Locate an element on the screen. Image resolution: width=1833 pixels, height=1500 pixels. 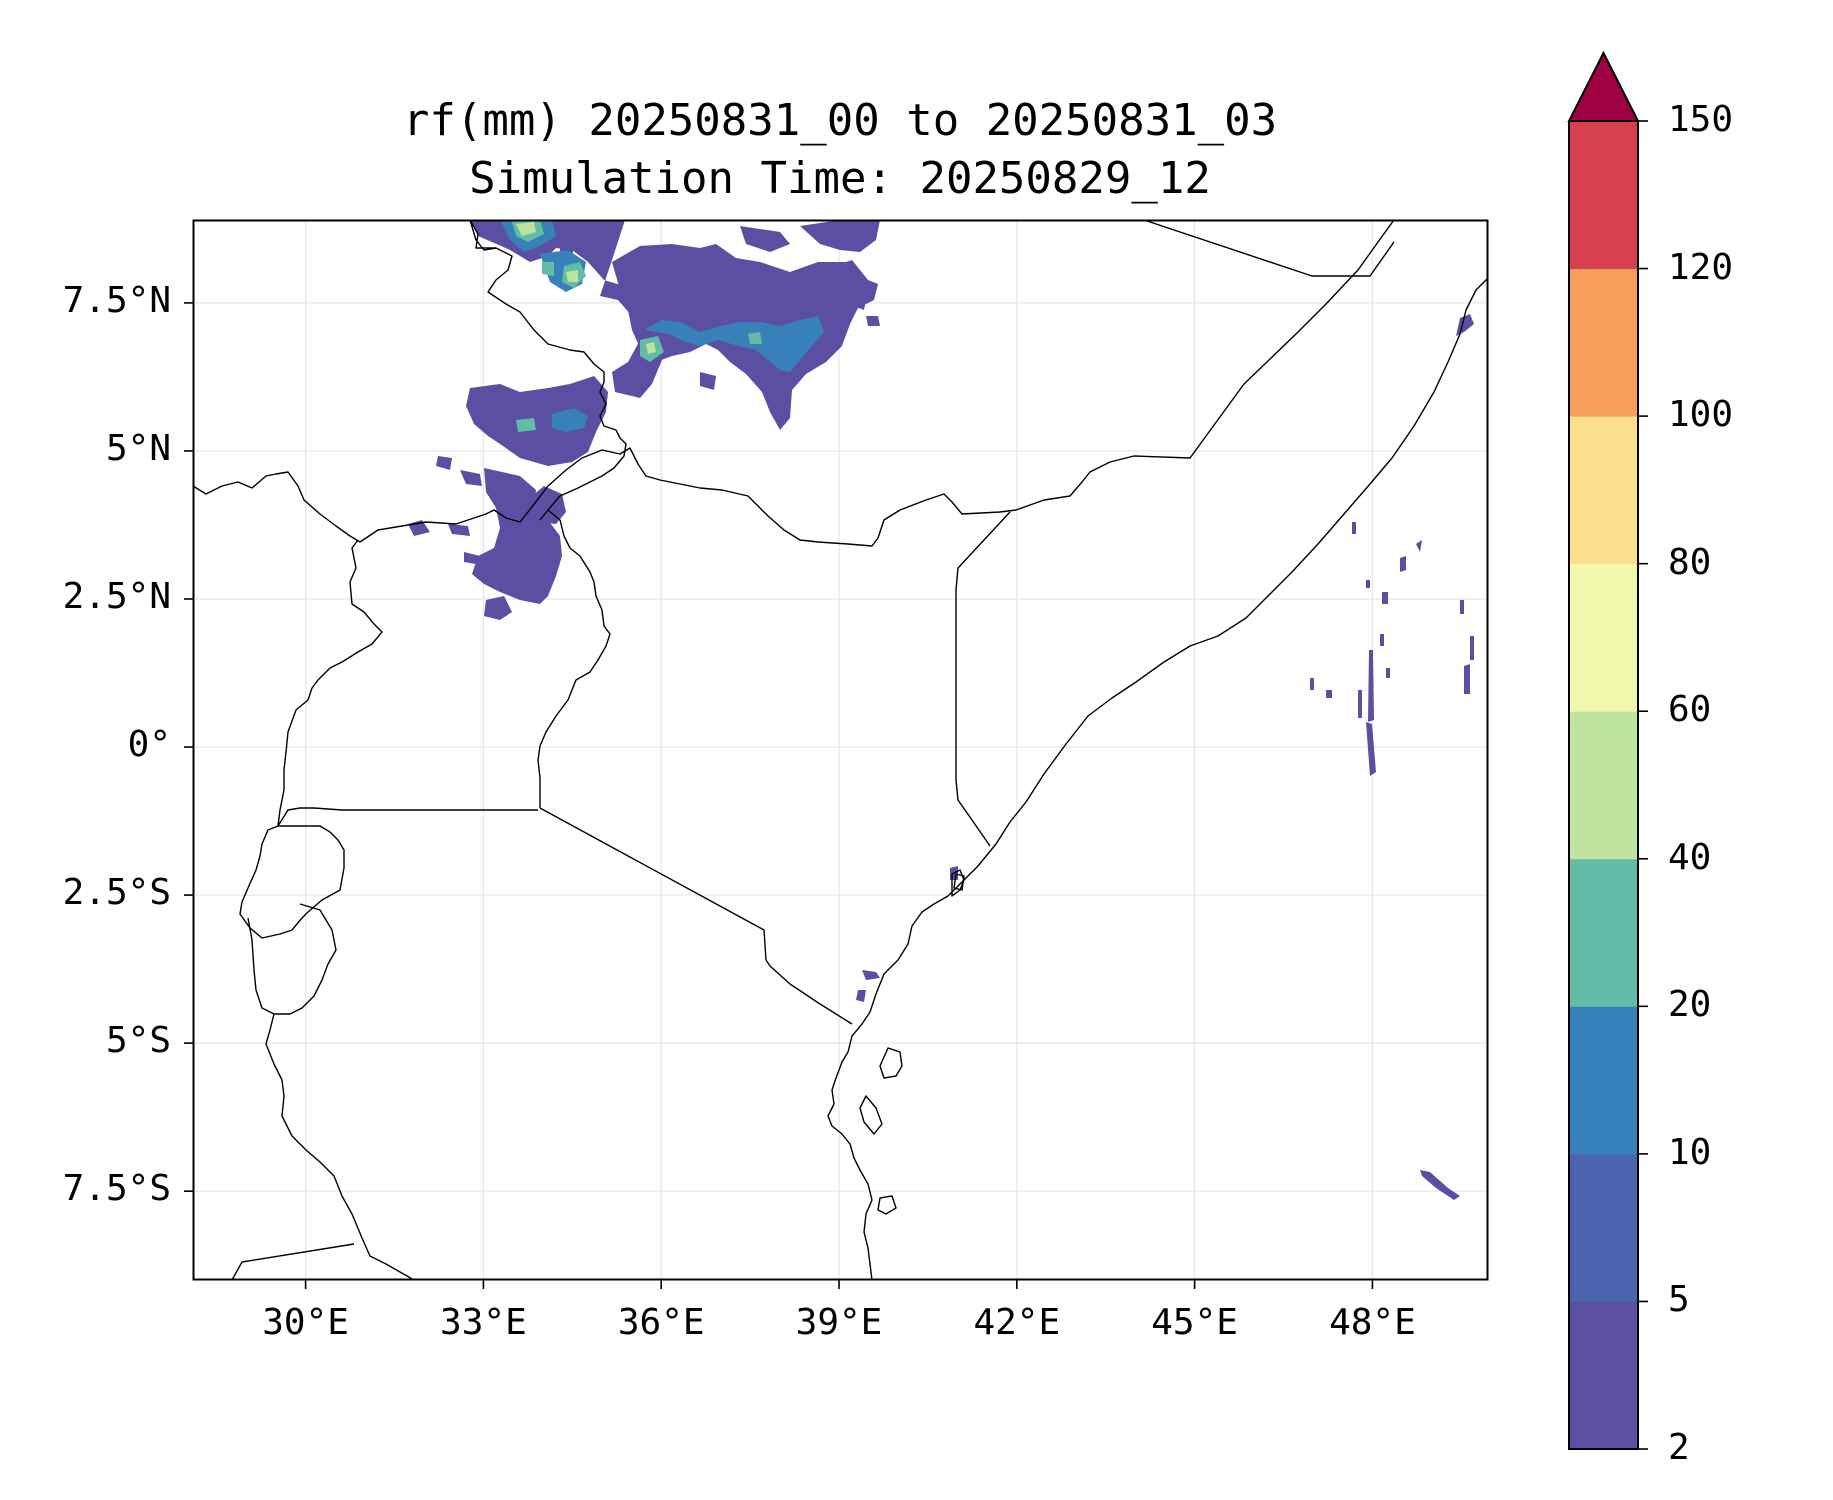
colorbar-frame is located at coordinates (1603, 785).